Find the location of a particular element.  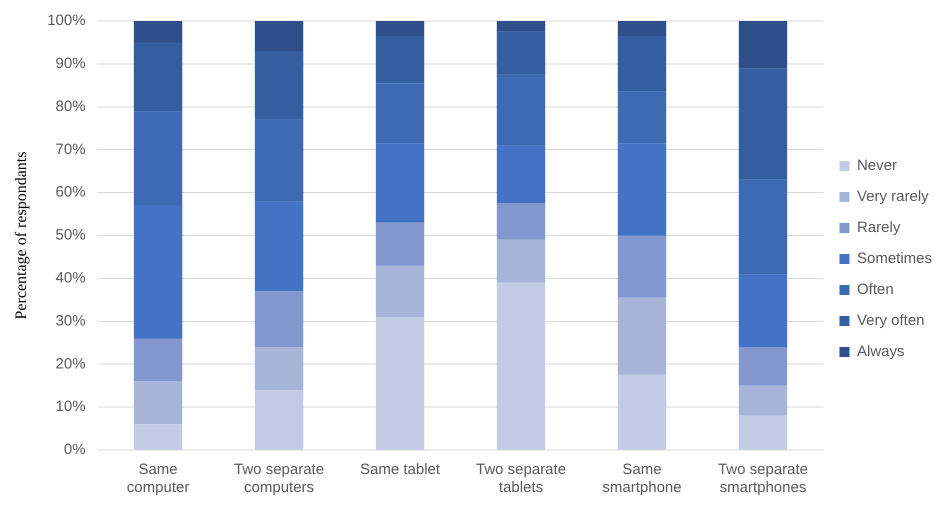

x-tick-label: Same smartphone is located at coordinates (642, 478).